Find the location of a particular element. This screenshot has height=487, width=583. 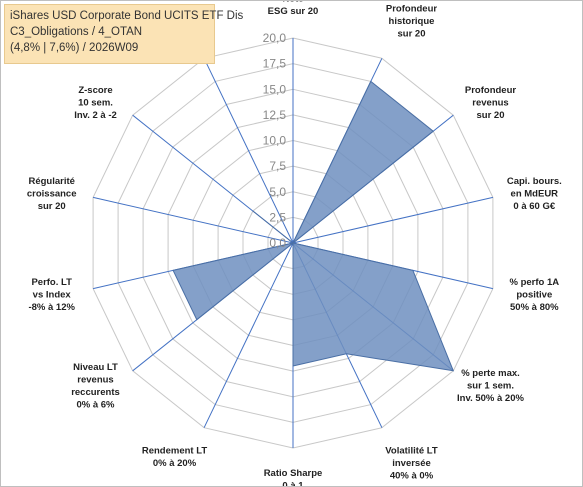

tick-label: 12,5 is located at coordinates (275, 115).